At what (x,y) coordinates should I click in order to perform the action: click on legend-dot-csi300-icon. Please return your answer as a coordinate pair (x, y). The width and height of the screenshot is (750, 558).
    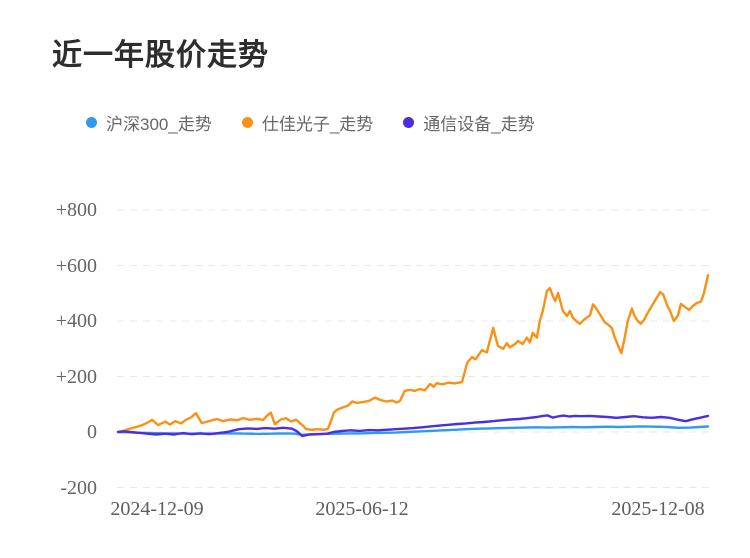
    Looking at the image, I should click on (91, 122).